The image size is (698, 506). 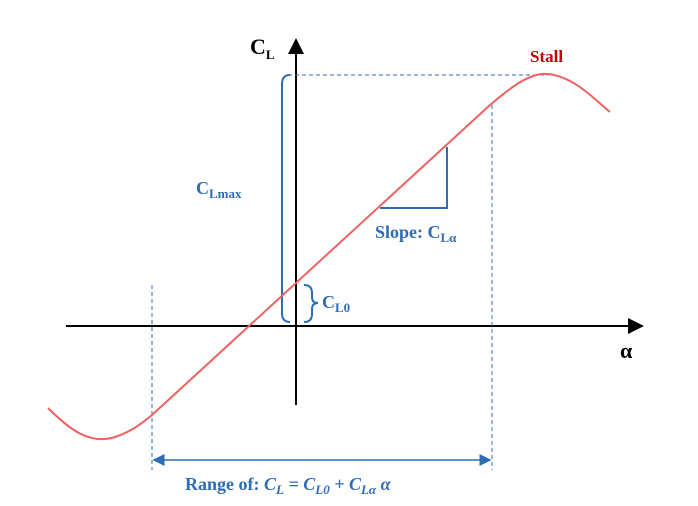 What do you see at coordinates (293, 484) in the screenshot?
I see `text-part: =` at bounding box center [293, 484].